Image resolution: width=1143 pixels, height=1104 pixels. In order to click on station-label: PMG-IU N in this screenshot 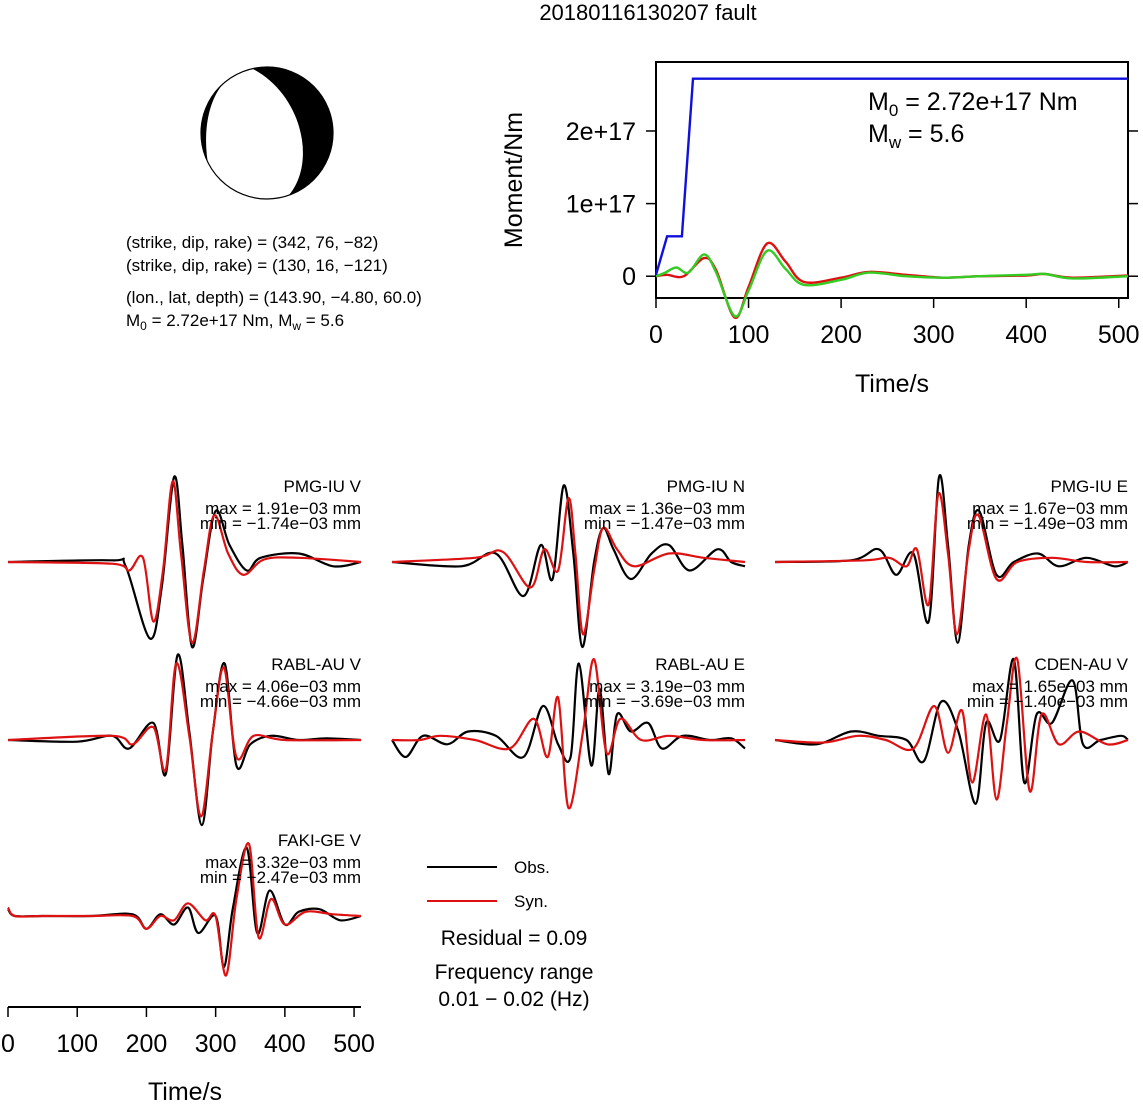, I will do `click(706, 486)`.